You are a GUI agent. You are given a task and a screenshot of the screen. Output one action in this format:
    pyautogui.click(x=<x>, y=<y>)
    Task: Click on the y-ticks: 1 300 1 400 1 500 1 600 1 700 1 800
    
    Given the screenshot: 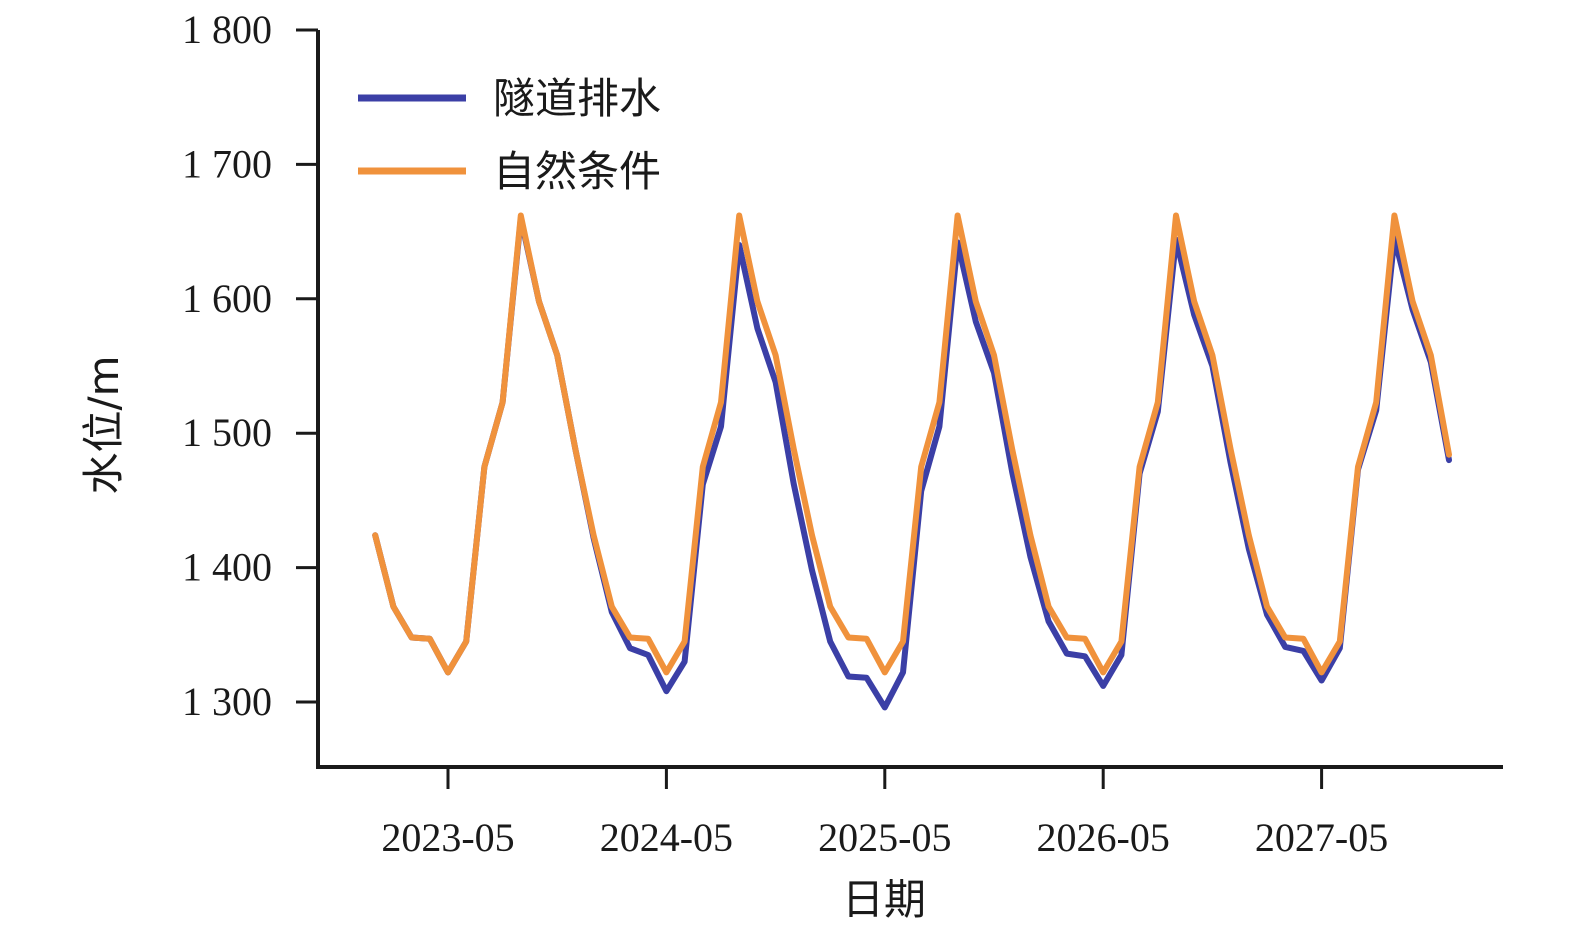 What is the action you would take?
    pyautogui.click(x=250, y=365)
    